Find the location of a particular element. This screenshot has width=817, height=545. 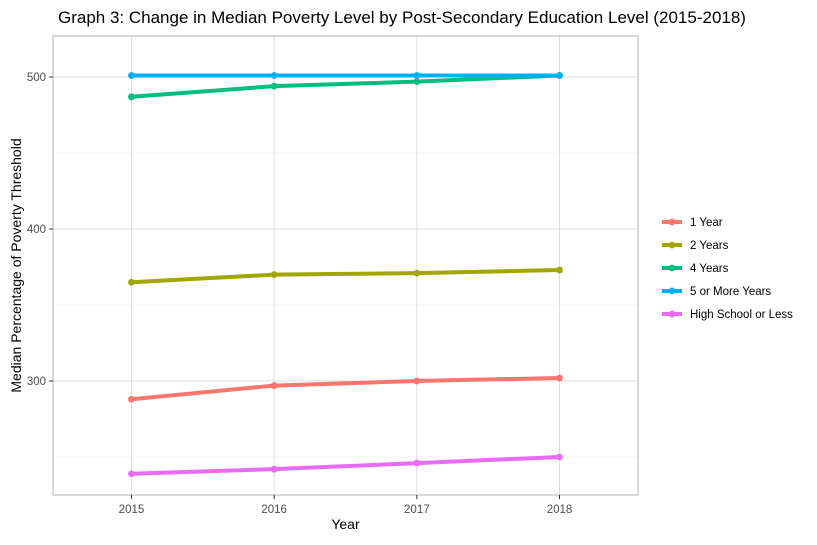

legend-label: 5 or More Years is located at coordinates (730, 292).